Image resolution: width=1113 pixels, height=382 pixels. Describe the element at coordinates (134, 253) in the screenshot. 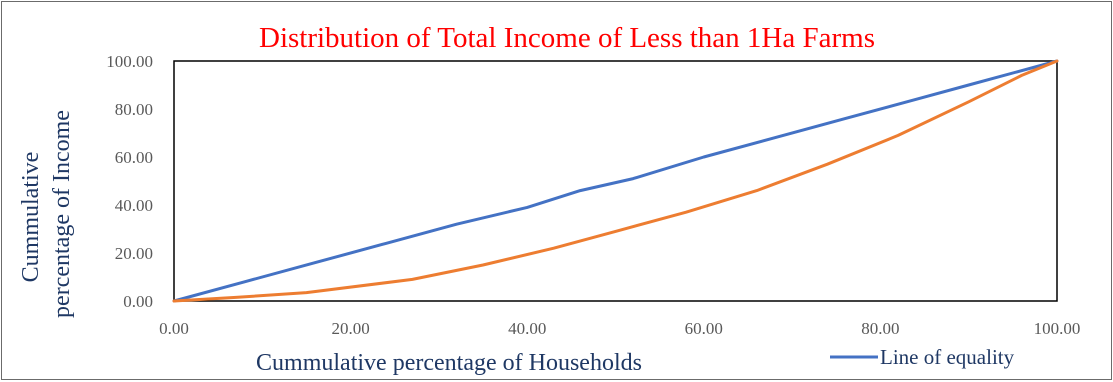

I see `y-tick-label: 20.00` at that location.